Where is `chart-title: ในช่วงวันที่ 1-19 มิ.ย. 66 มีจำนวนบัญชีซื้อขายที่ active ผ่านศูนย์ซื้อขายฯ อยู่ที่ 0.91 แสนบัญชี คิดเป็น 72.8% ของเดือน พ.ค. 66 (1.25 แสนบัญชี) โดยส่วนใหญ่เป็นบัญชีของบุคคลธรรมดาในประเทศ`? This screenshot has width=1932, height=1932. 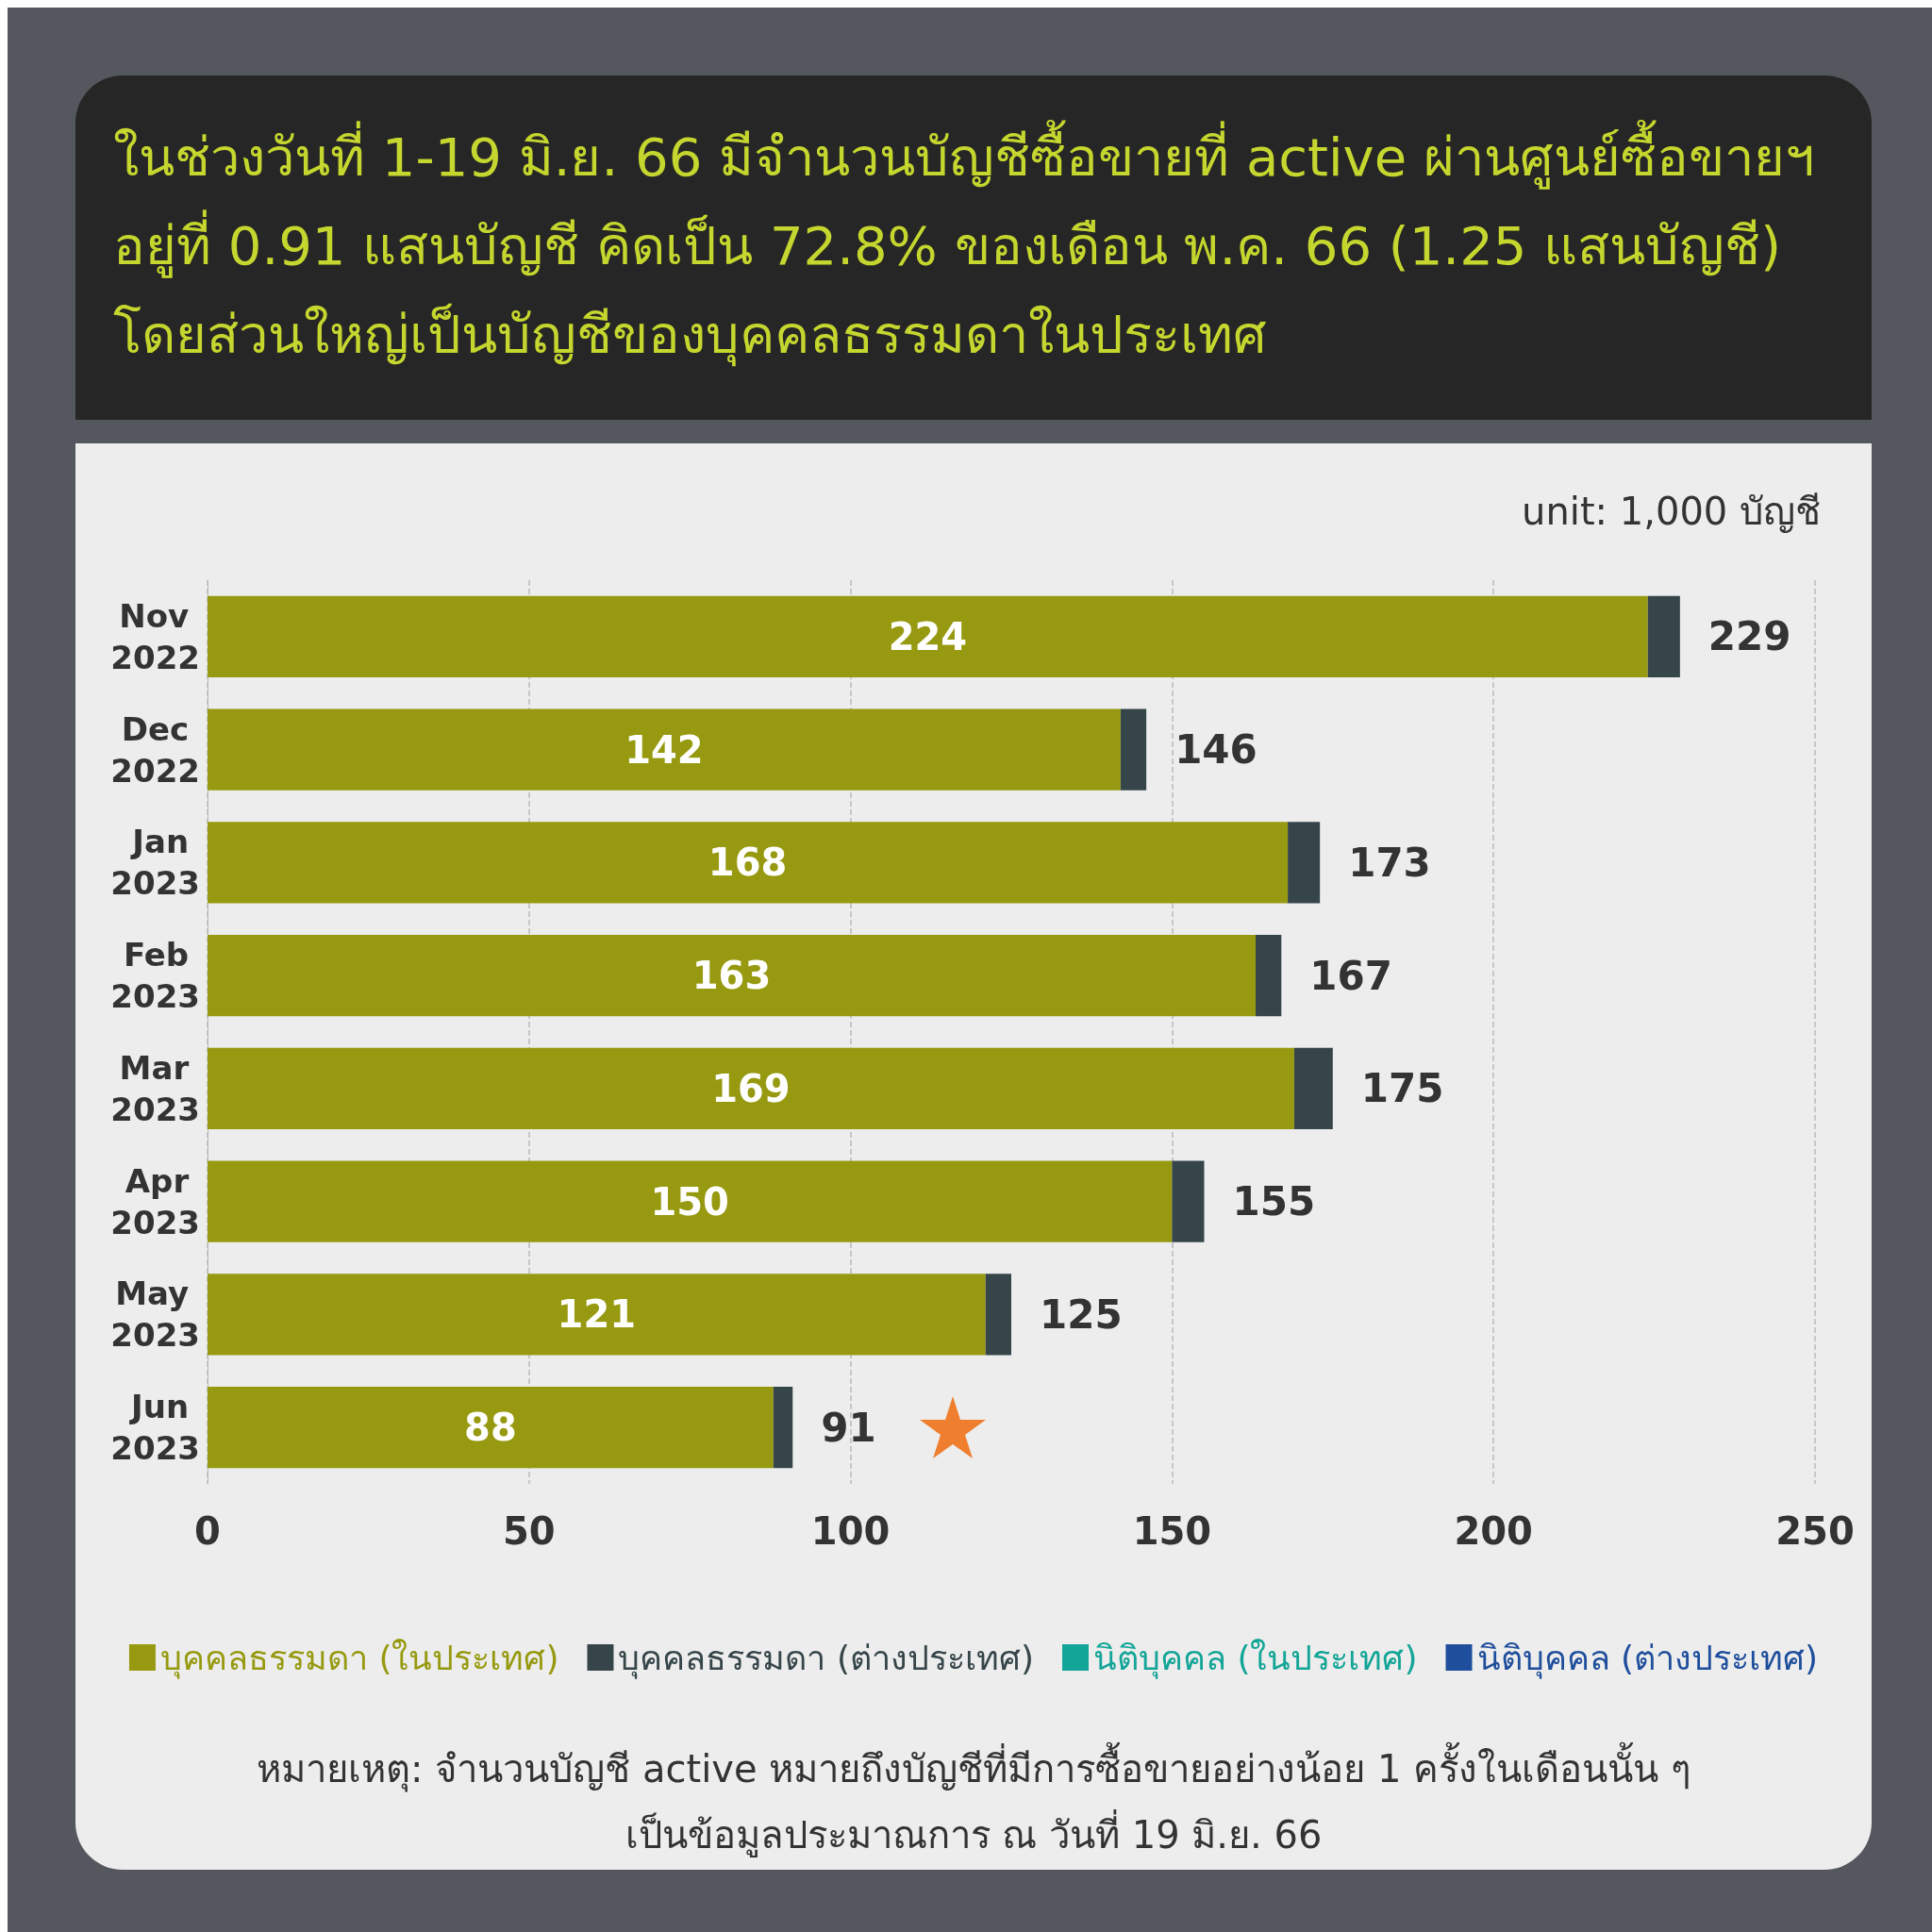
chart-title: ในช่วงวันที่ 1-19 มิ.ย. 66 มีจำนวนบัญชีซื้อขายที่ active ผ่านศูนย์ซื้อขายฯ อยู่ที่ 0.91 แสนบัญชี คิดเป็น 72.8% ของเดือน พ.ค. 66 (1.25 แสนบัญชี) โดยส่วนใหญ่เป็นบัญชีของบุคคลธรรมดาในประเทศ is located at coordinates (964, 244).